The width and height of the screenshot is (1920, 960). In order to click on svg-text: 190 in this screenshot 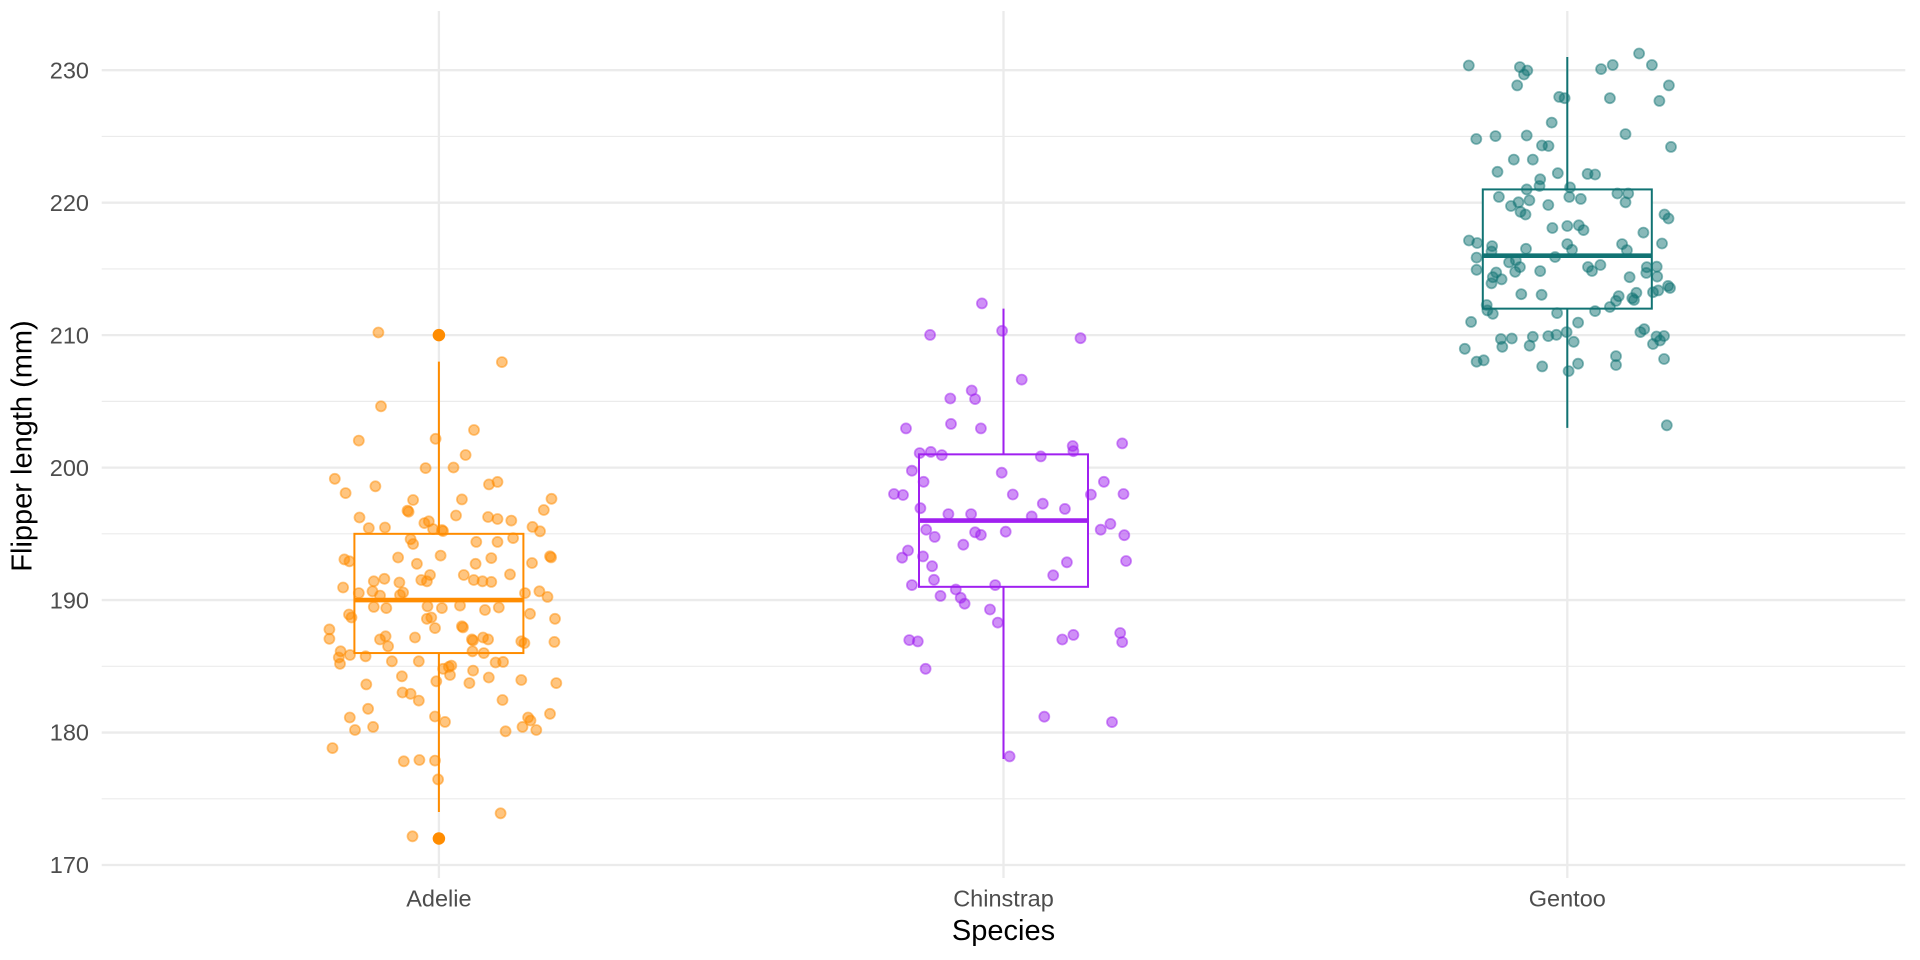, I will do `click(69, 600)`.